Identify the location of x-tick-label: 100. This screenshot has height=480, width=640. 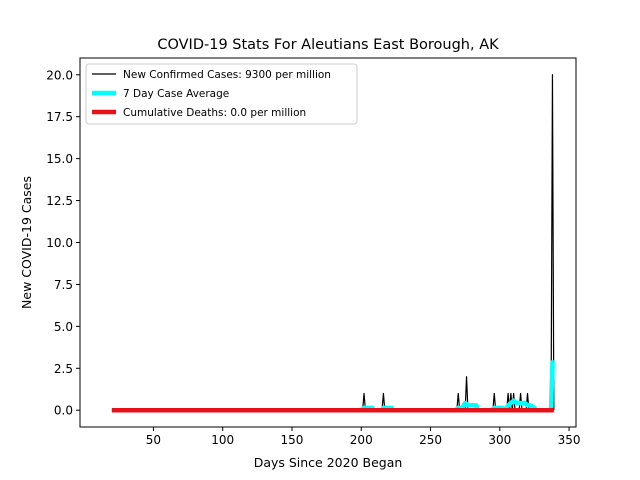
(222, 440).